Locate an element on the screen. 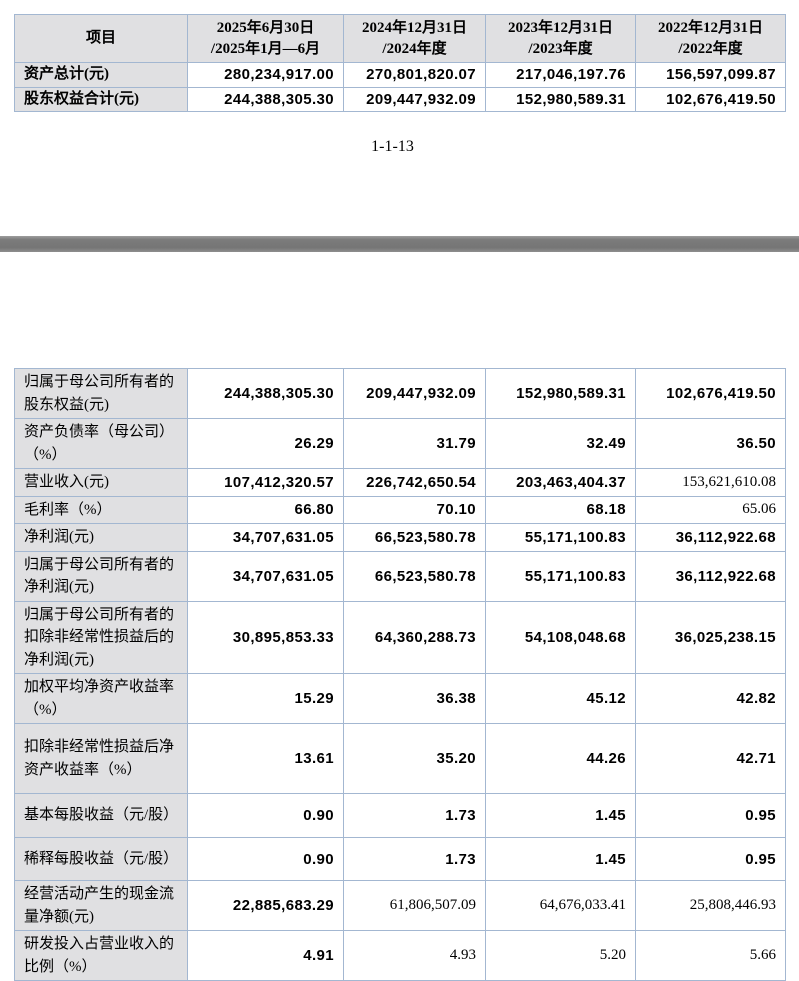 The image size is (799, 981). table-row: 基本每股收益（元/股） 0.90 1.73 1.45 0.95 is located at coordinates (400, 815).